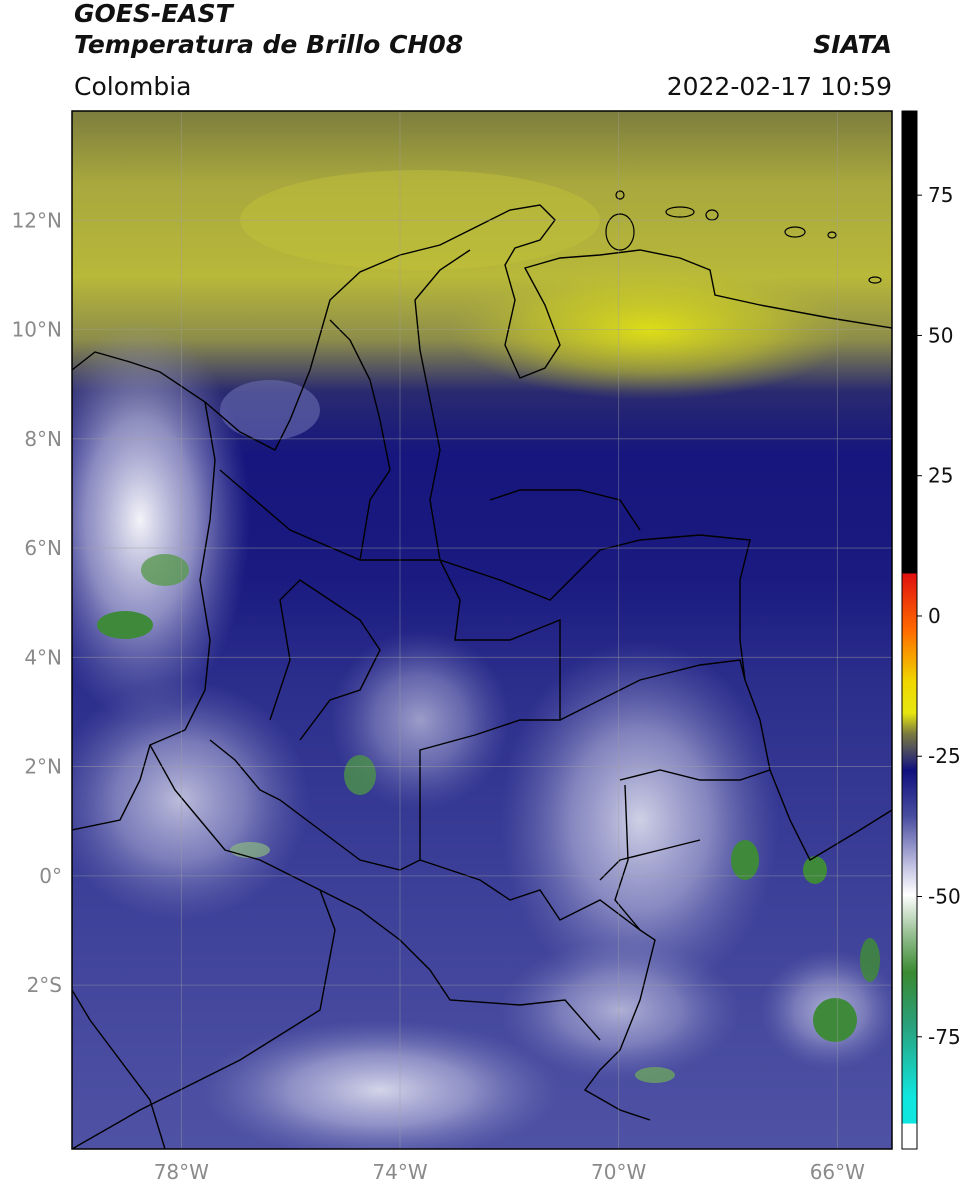 The width and height of the screenshot is (966, 1190). What do you see at coordinates (133, 86) in the screenshot?
I see `region-label: Colombia` at bounding box center [133, 86].